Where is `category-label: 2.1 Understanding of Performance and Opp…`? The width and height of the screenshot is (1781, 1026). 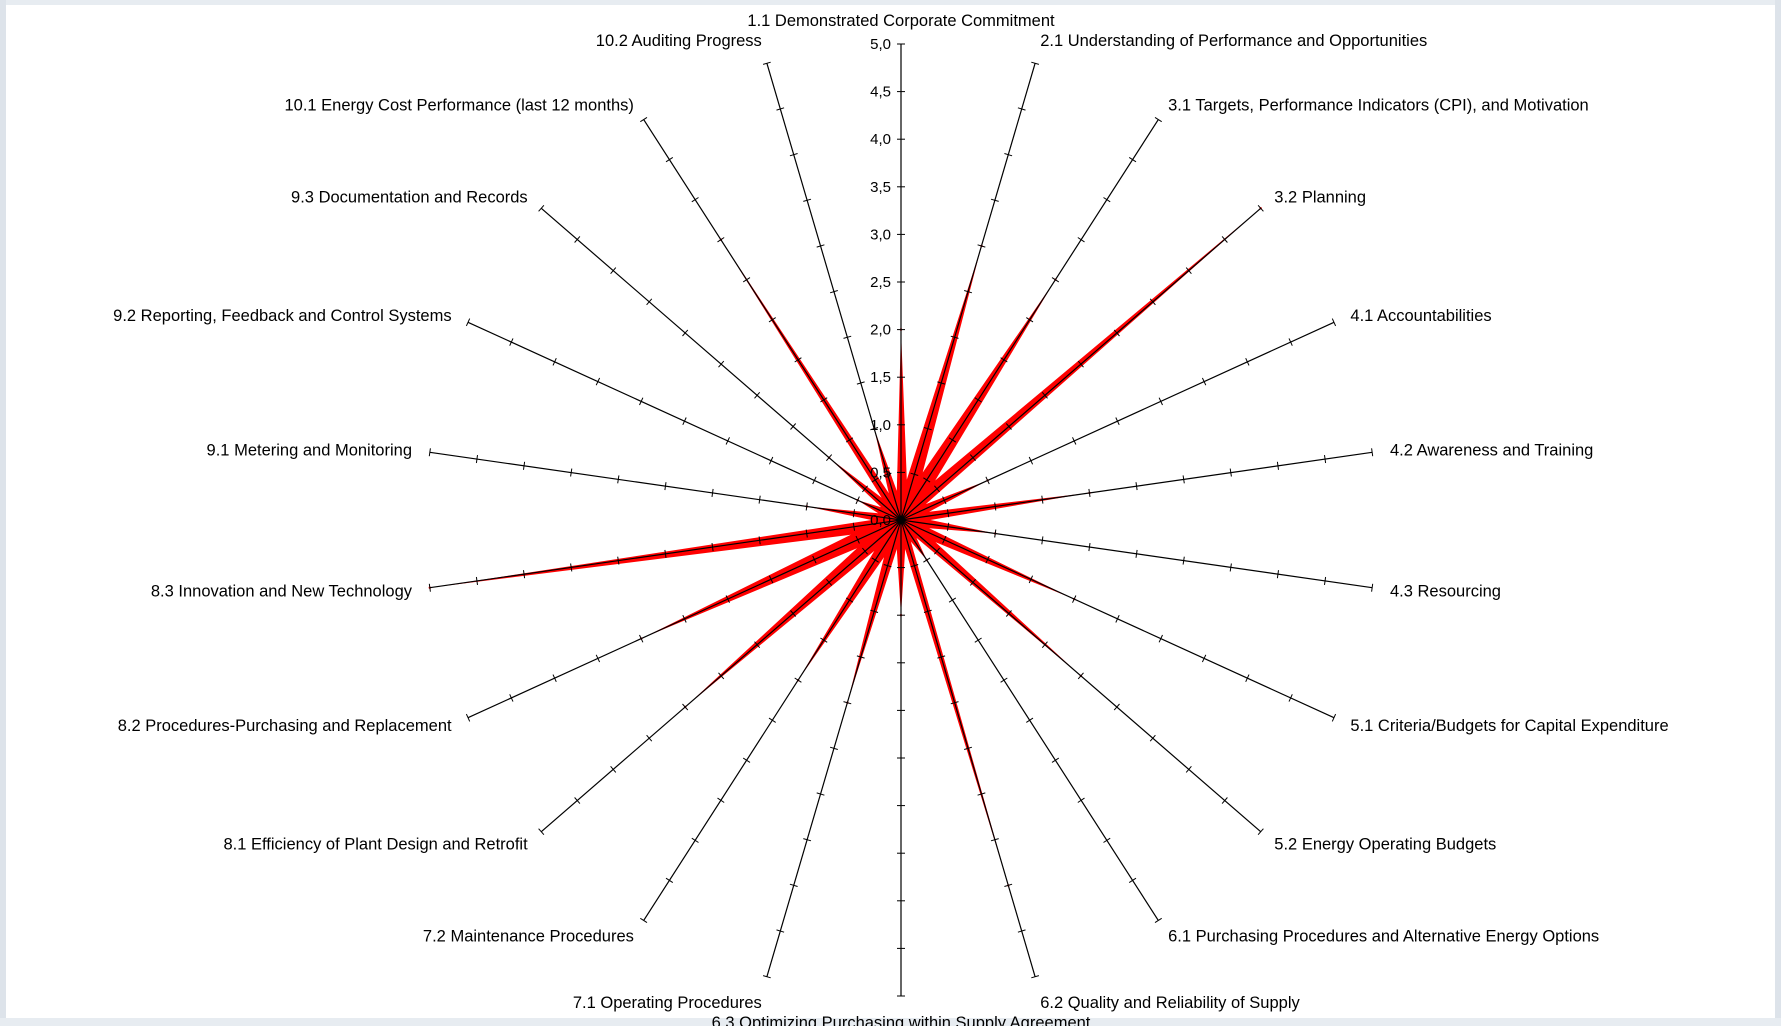
category-label: 2.1 Understanding of Performance and Opp… is located at coordinates (1233, 41).